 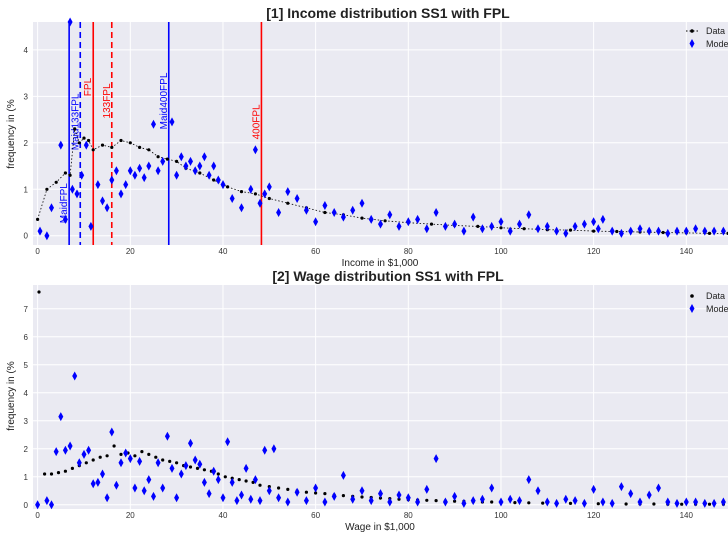 What do you see at coordinates (315, 515) in the screenshot?
I see `x-tick-label: 60` at bounding box center [315, 515].